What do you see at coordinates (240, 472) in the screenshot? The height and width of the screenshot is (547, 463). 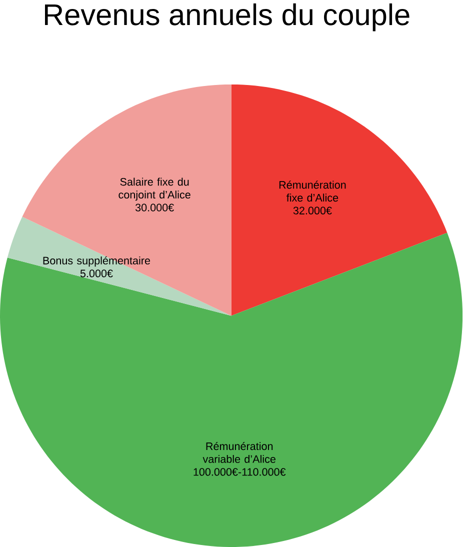 I see `data-label: 100.000€-110.000€` at bounding box center [240, 472].